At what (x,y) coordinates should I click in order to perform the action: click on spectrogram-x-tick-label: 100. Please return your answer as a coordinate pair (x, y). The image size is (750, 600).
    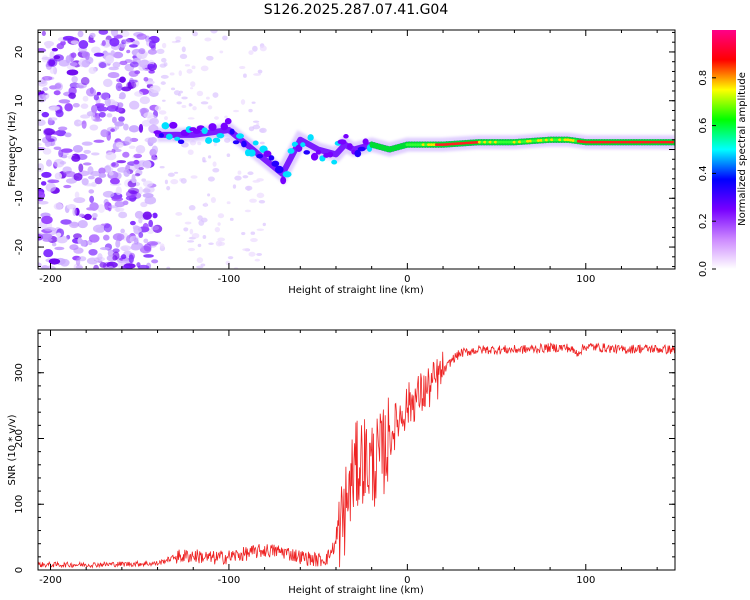
    Looking at the image, I should click on (585, 279).